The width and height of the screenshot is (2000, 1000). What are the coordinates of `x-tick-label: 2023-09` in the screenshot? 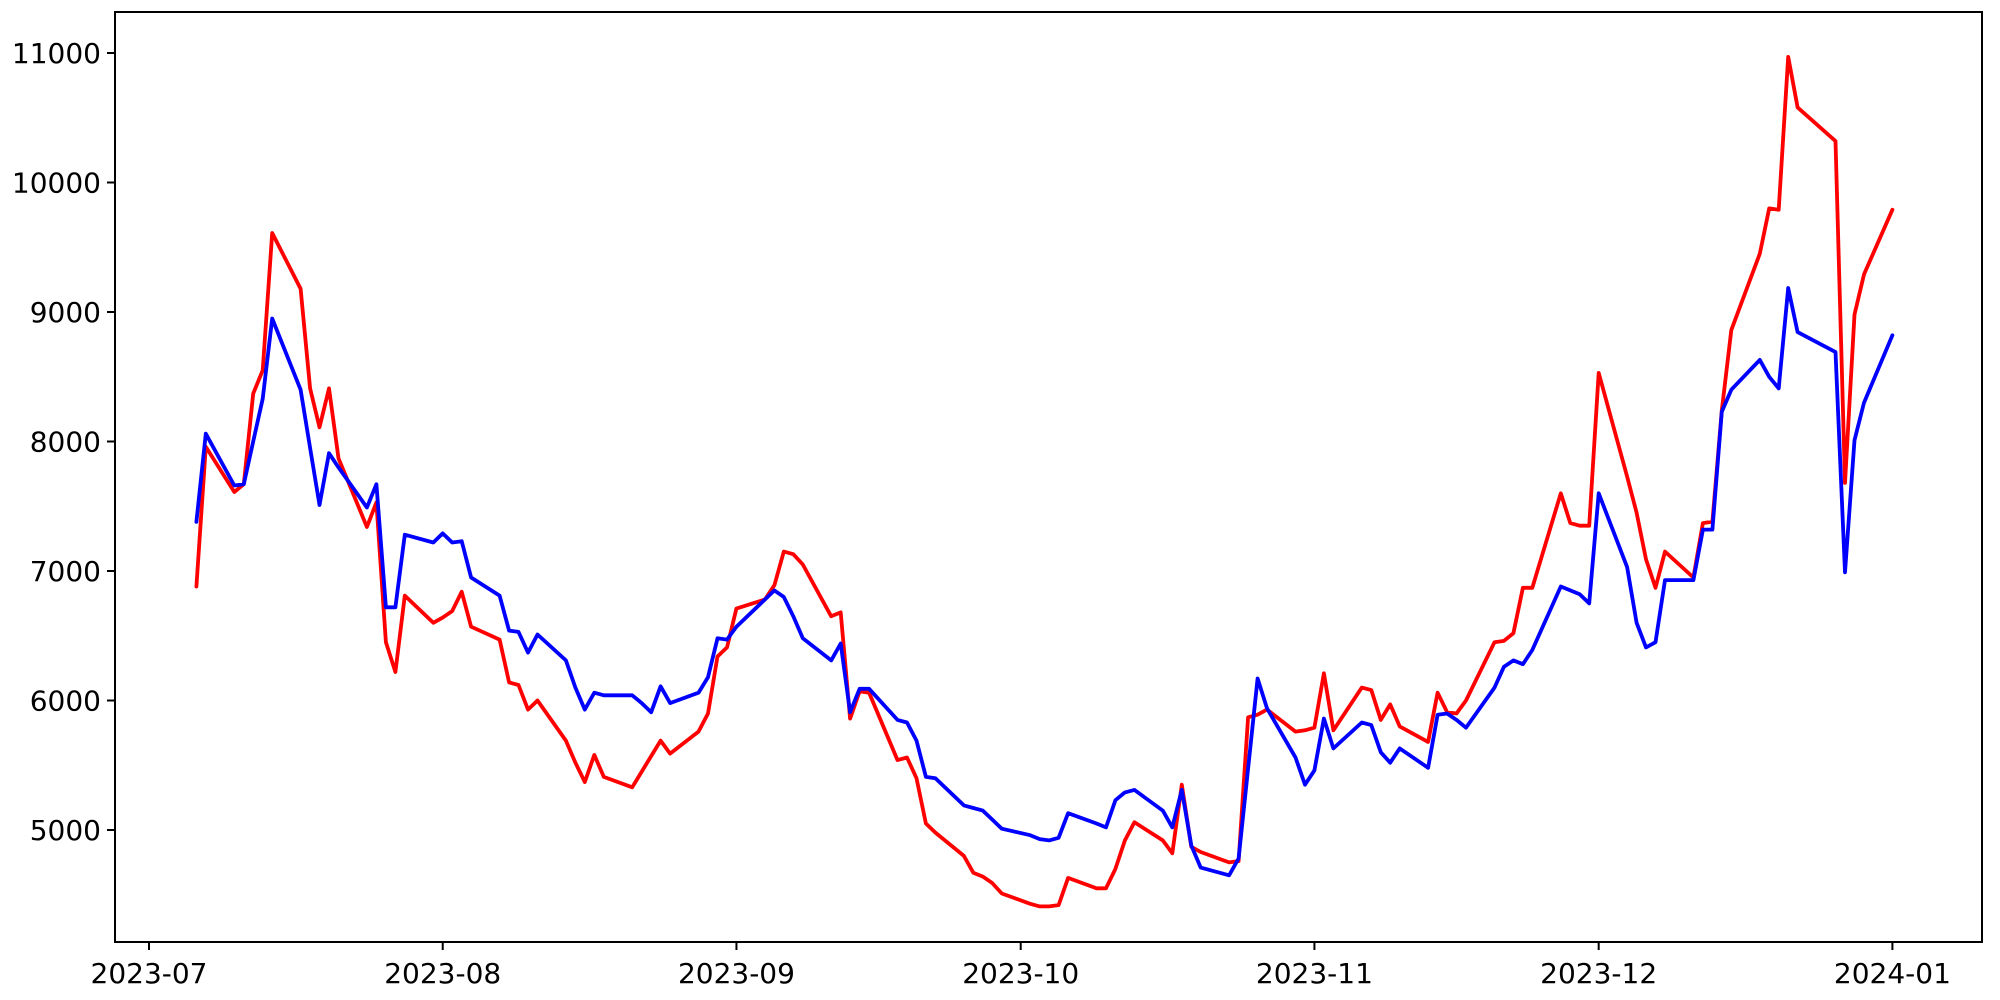 It's located at (736, 973).